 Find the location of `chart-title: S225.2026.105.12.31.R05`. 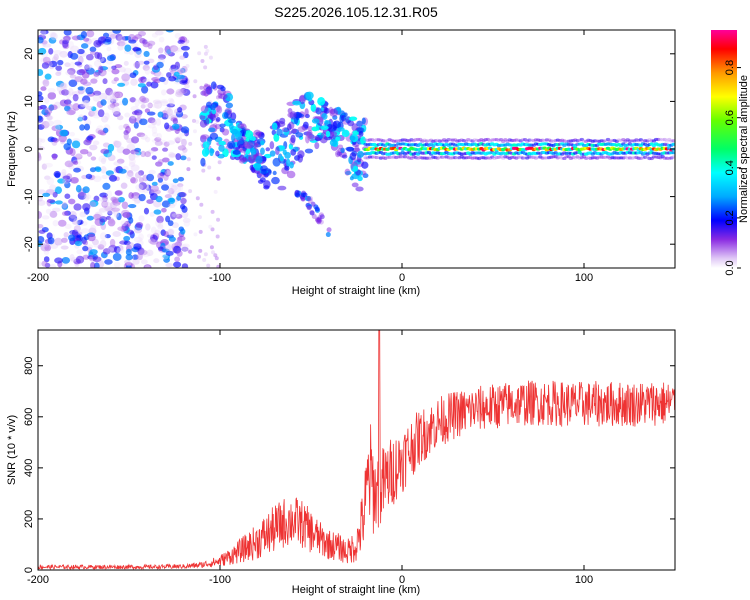

chart-title: S225.2026.105.12.31.R05 is located at coordinates (356, 12).